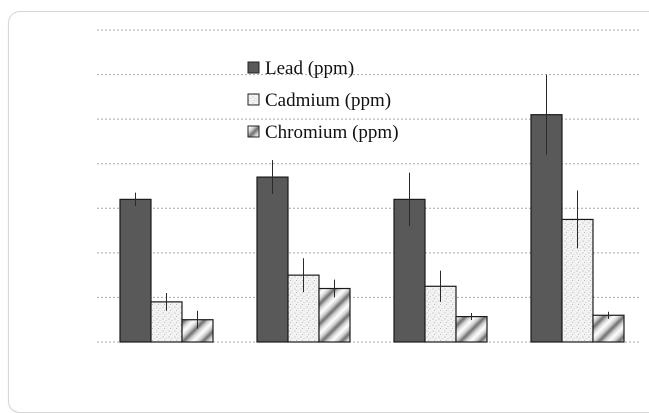 The height and width of the screenshot is (413, 649). Describe the element at coordinates (332, 132) in the screenshot. I see `legend-label-chromium: Chromium (ppm)` at that location.